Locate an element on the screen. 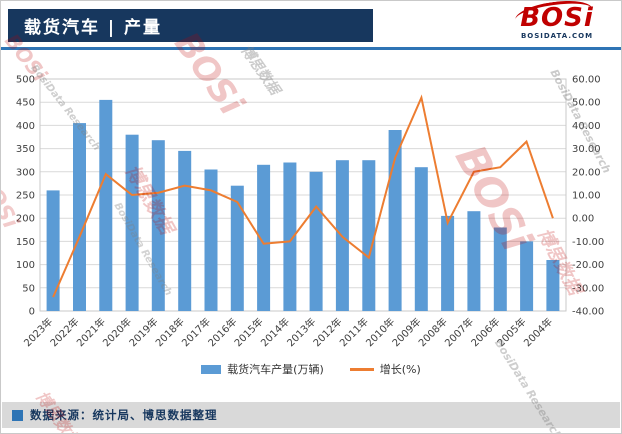  bar-2018年 is located at coordinates (185, 230).